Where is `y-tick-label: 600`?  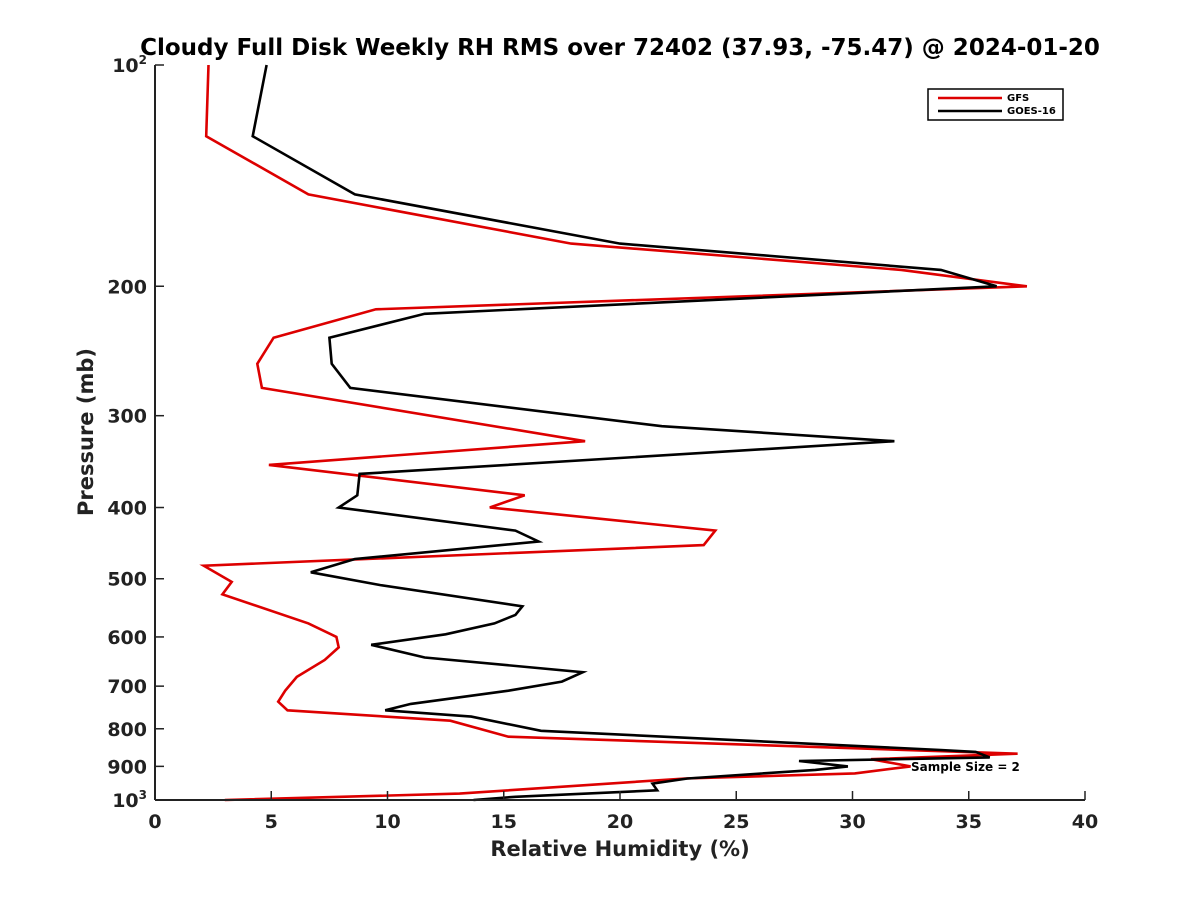 y-tick-label: 600 is located at coordinates (127, 638).